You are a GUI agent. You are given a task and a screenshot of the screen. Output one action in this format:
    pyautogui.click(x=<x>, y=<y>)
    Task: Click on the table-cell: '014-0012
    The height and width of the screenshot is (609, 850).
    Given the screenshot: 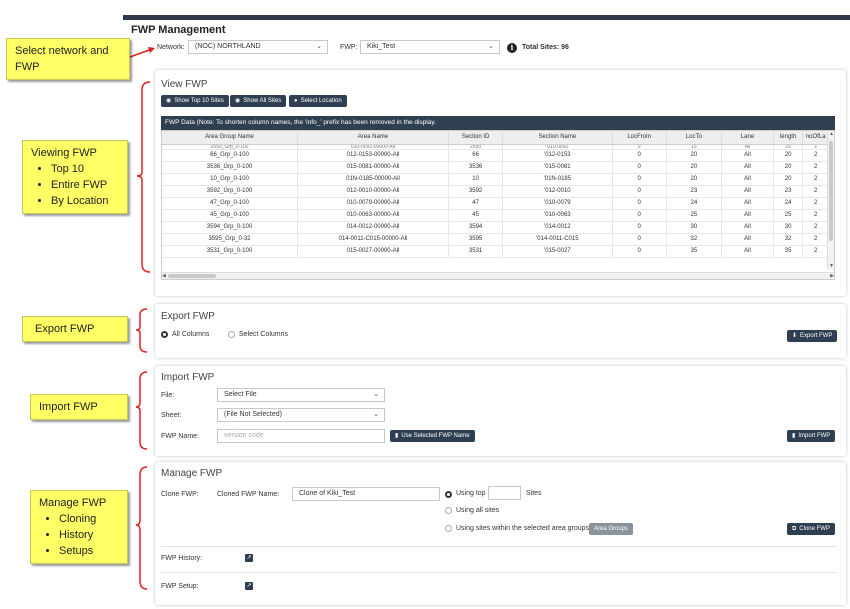 What is the action you would take?
    pyautogui.click(x=557, y=227)
    